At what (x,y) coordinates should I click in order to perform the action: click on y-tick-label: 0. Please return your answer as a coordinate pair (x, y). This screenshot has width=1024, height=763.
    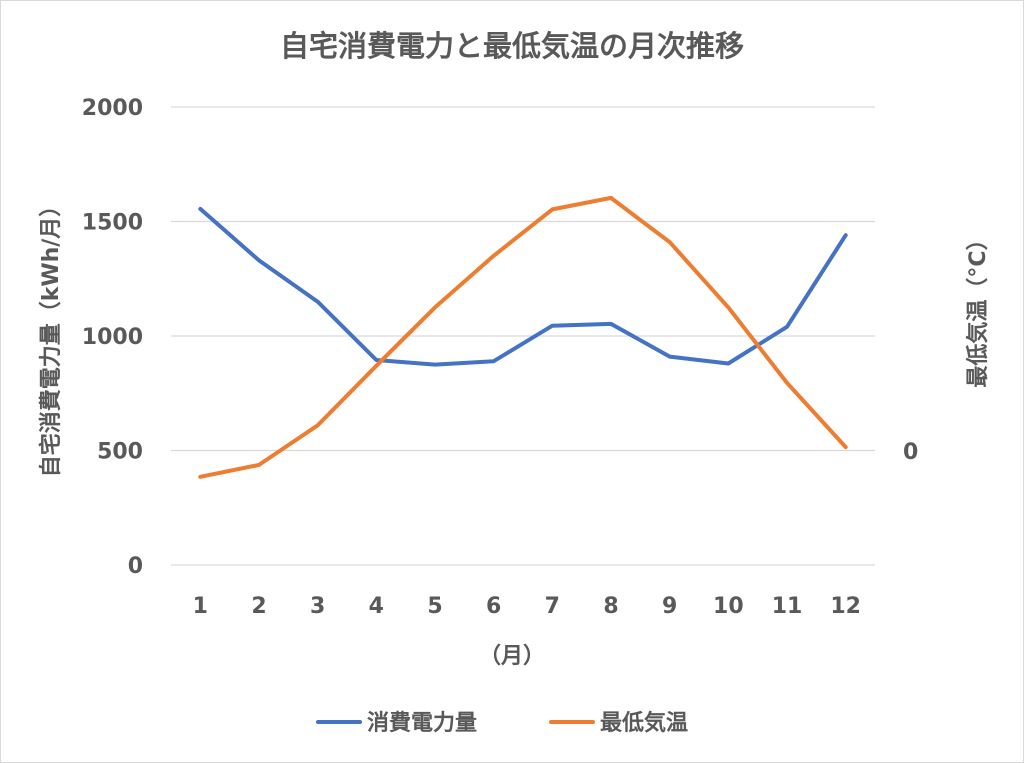
    Looking at the image, I should click on (135, 566).